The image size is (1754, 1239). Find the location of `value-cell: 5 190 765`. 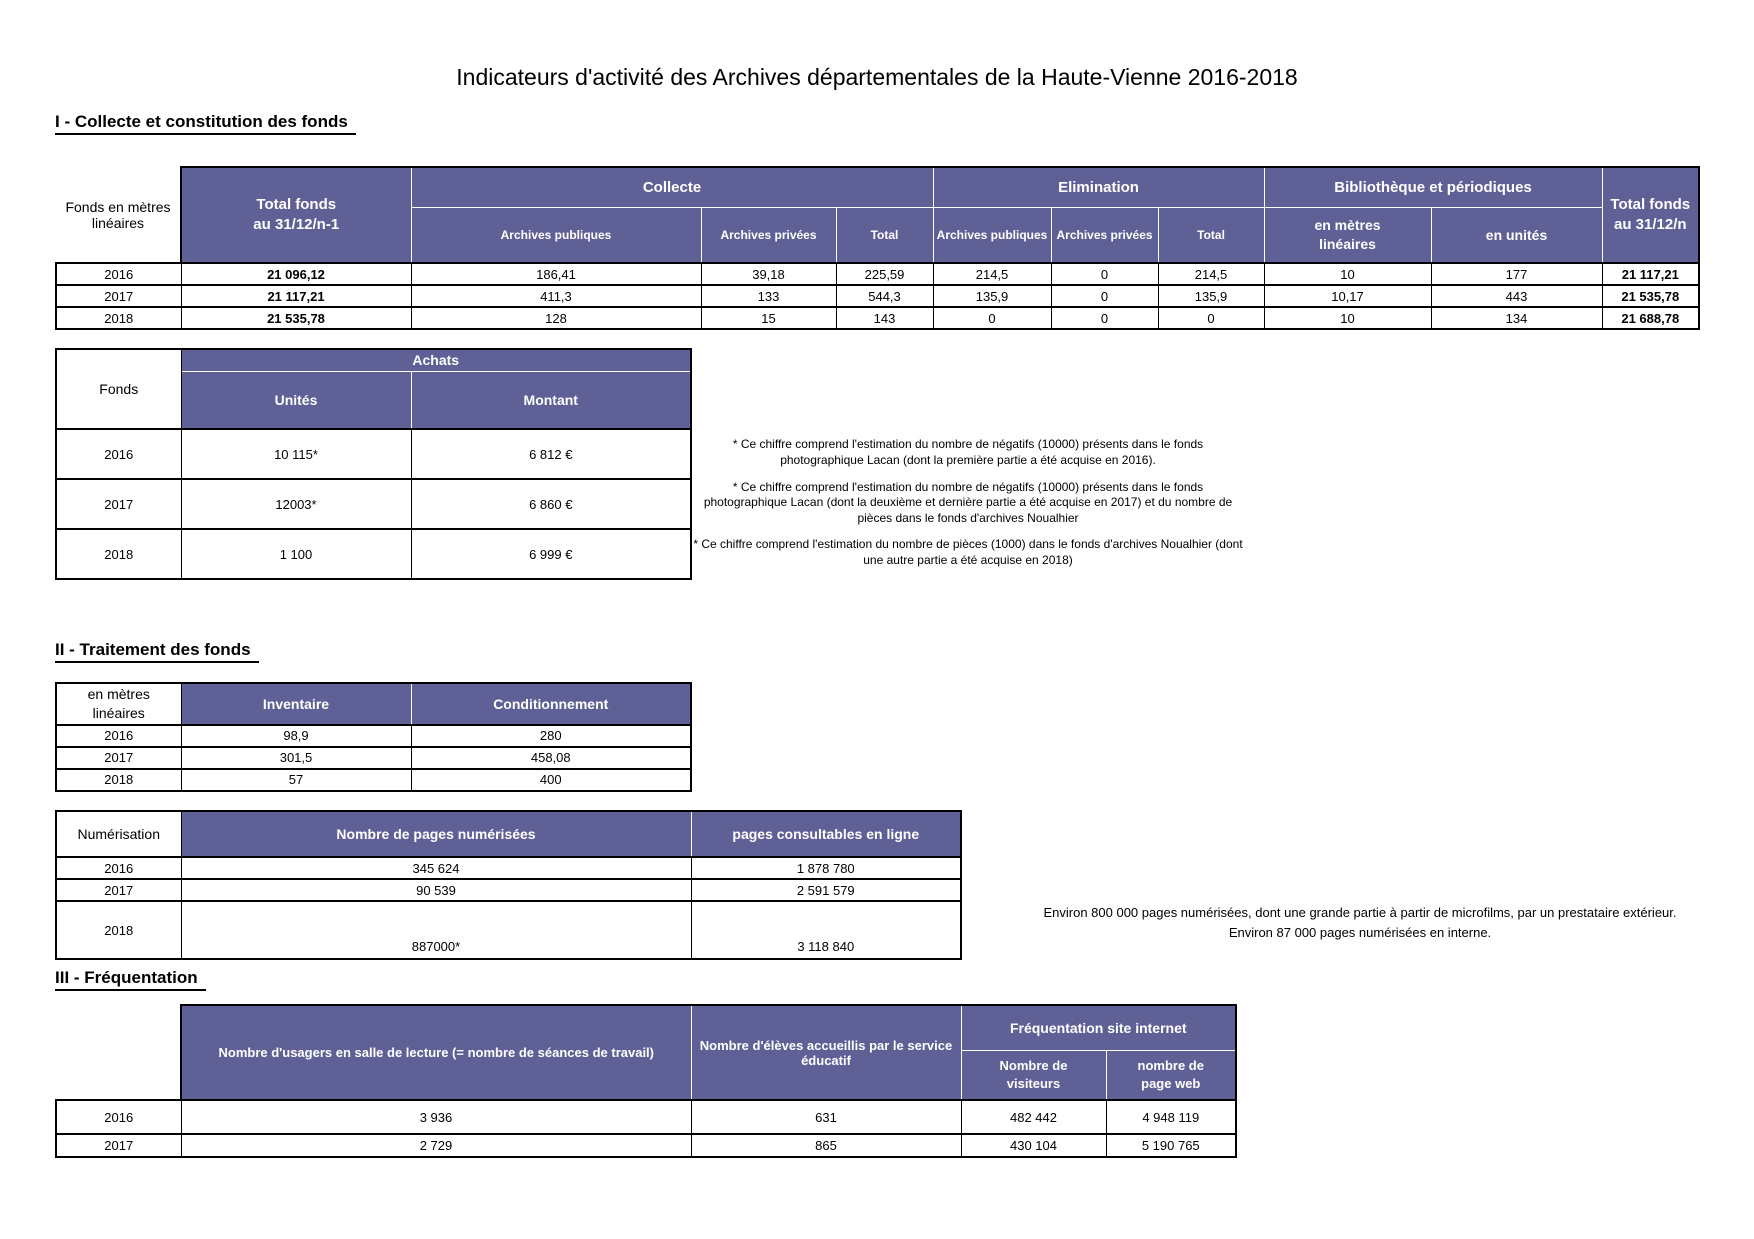

value-cell: 5 190 765 is located at coordinates (1171, 1145).